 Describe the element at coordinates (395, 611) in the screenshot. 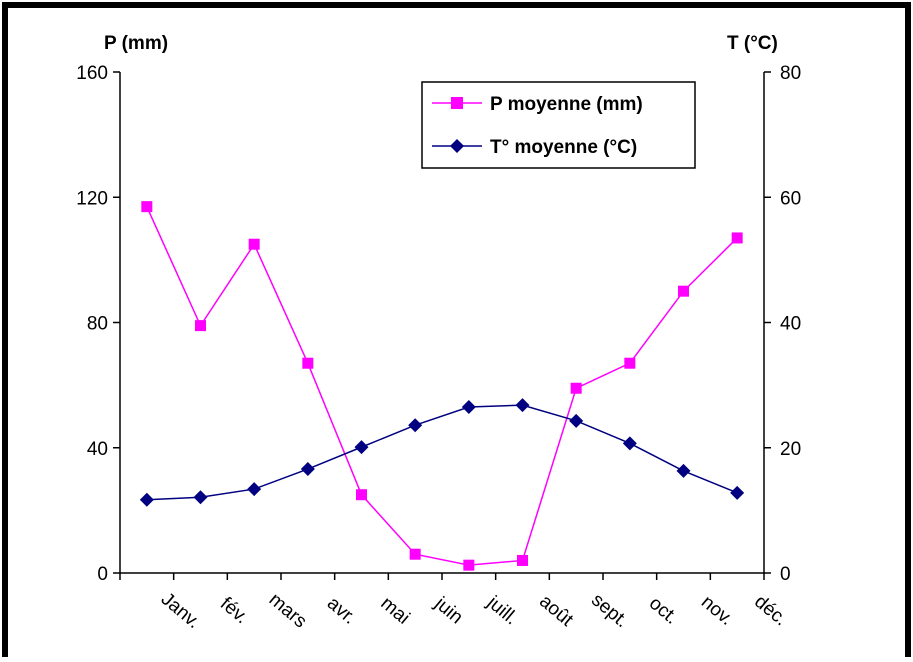

I see `month-label: mai` at that location.